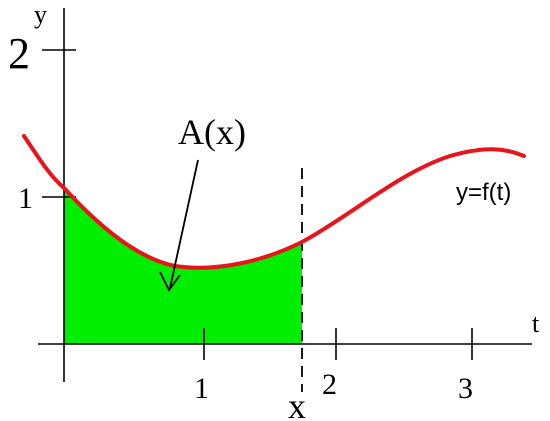 The width and height of the screenshot is (550, 421). I want to click on area-arrow-head, so click(170, 281).